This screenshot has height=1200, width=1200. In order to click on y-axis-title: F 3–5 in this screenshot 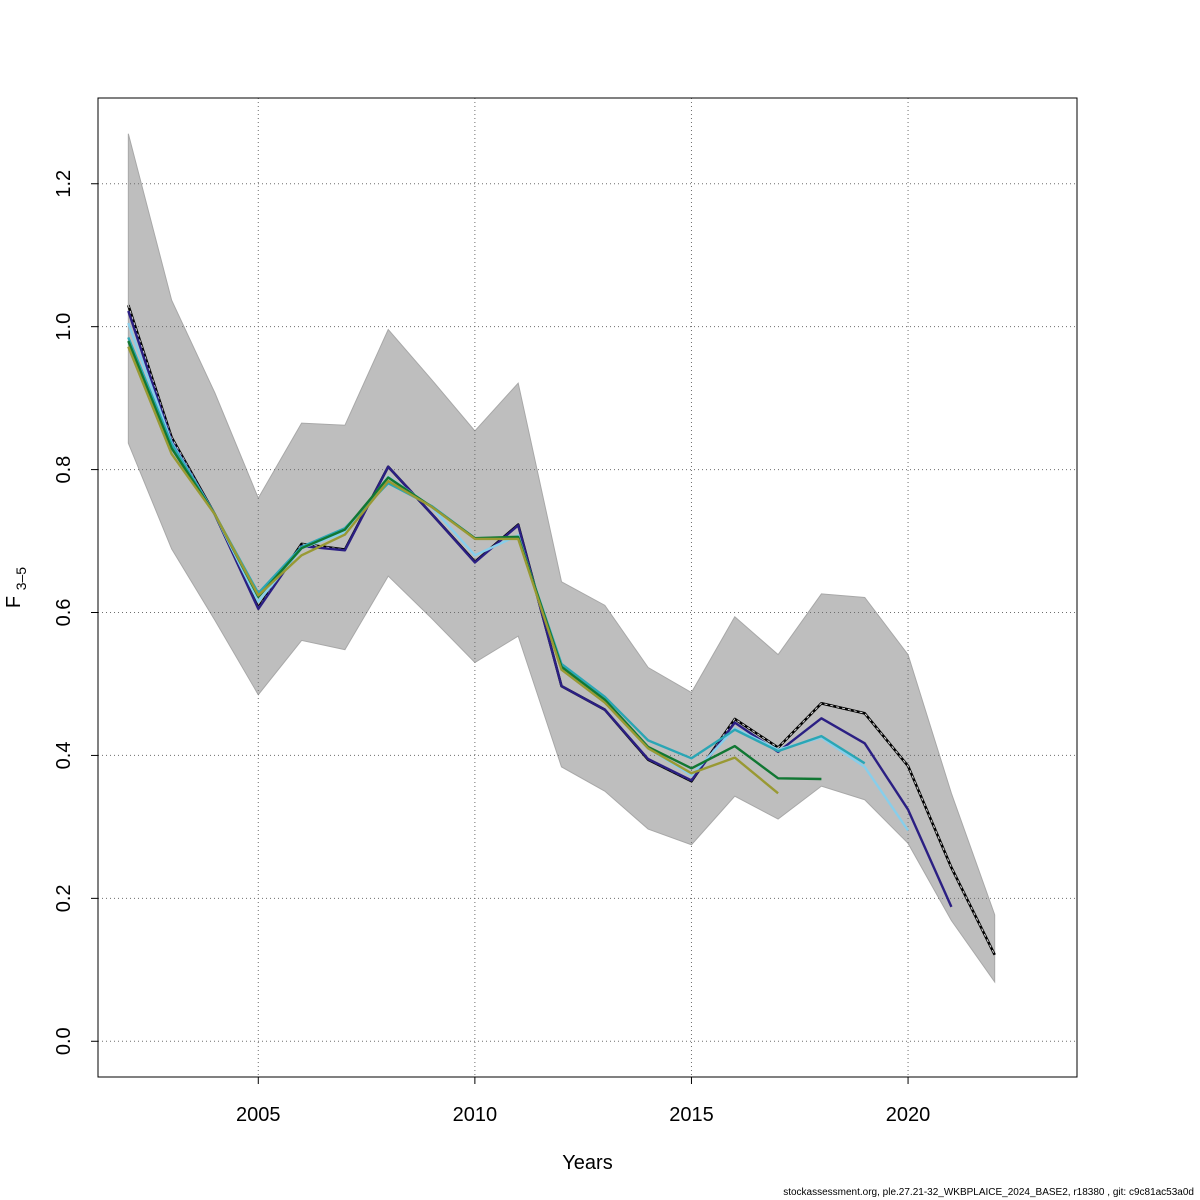, I will do `click(16, 587)`.